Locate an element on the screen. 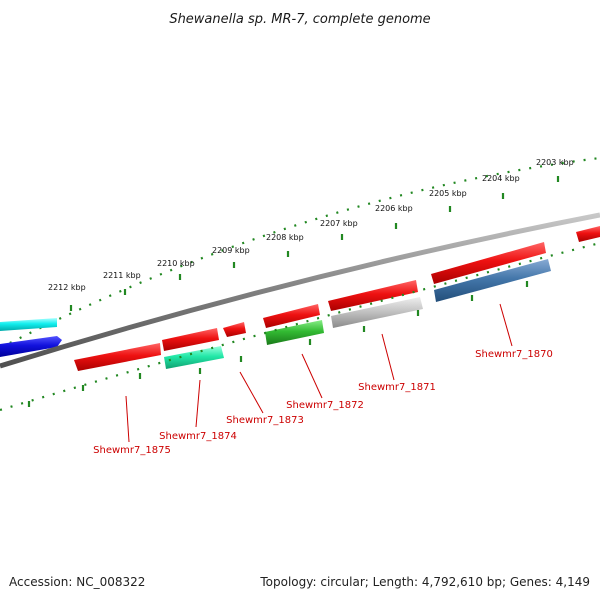 The width and height of the screenshot is (600, 600). gene-feature-steel-blue is located at coordinates (492, 280).